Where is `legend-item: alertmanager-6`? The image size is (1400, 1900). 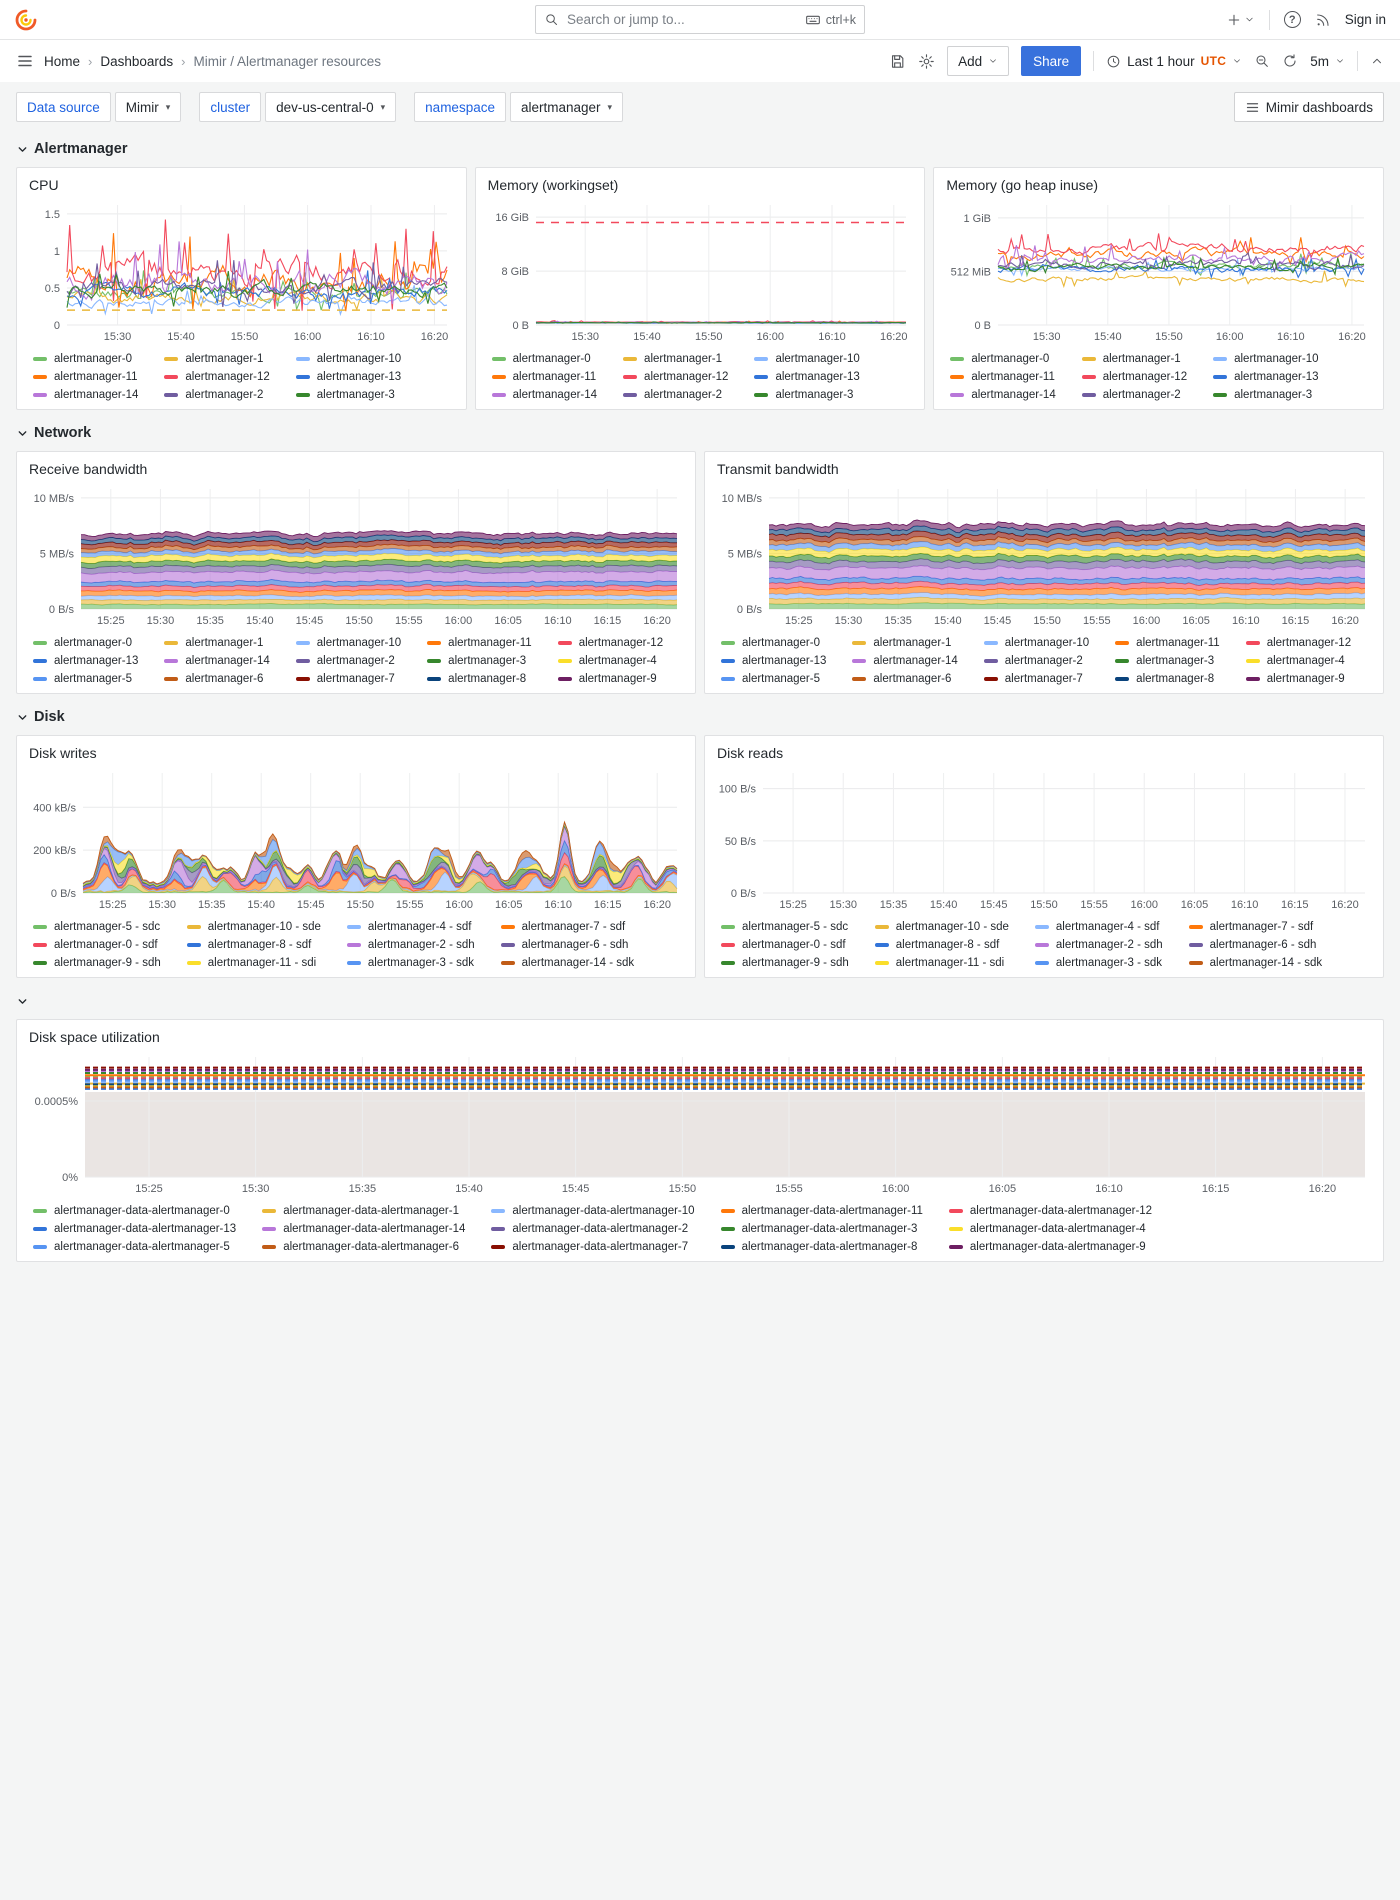 legend-item: alertmanager-6 is located at coordinates (904, 679).